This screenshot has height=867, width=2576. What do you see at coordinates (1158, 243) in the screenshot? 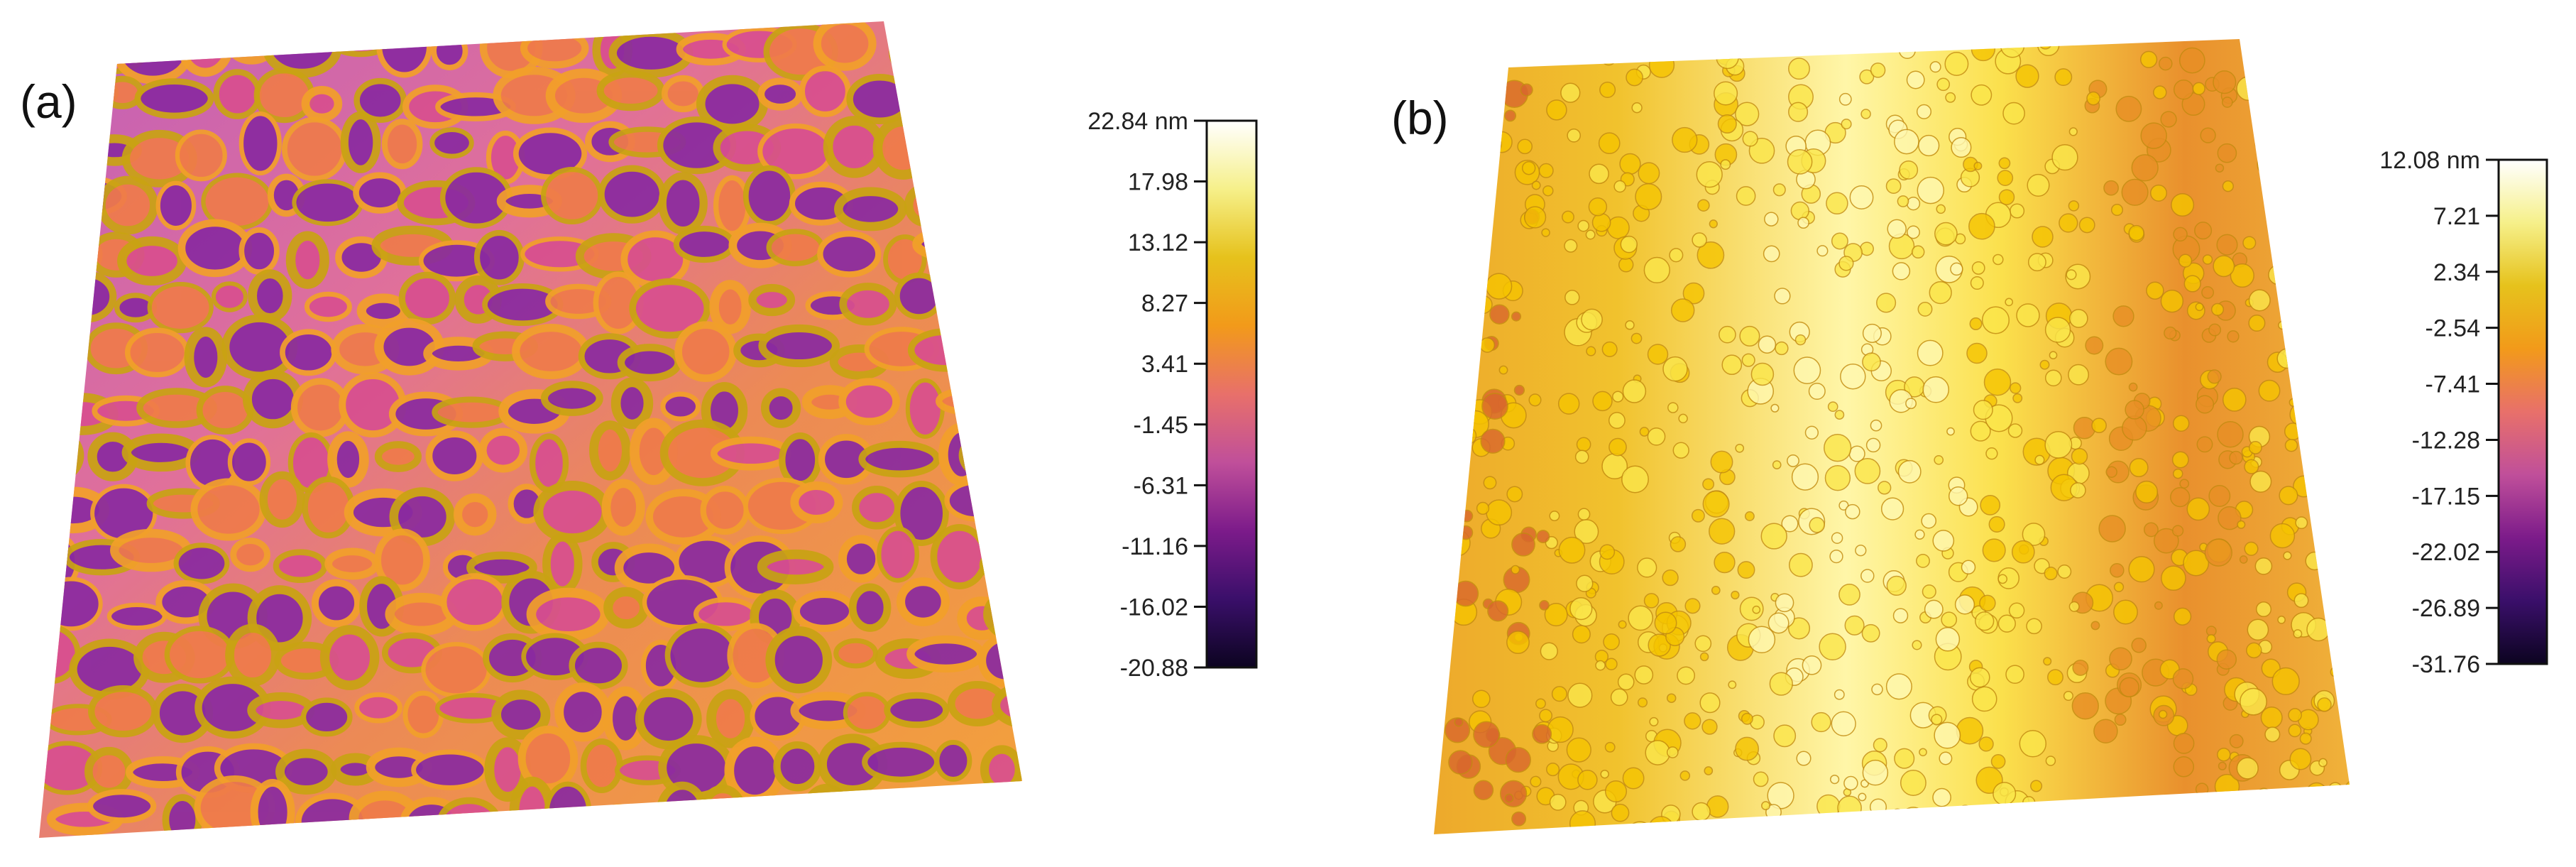
I see `colorbar-tick-label: 13.12` at bounding box center [1158, 243].